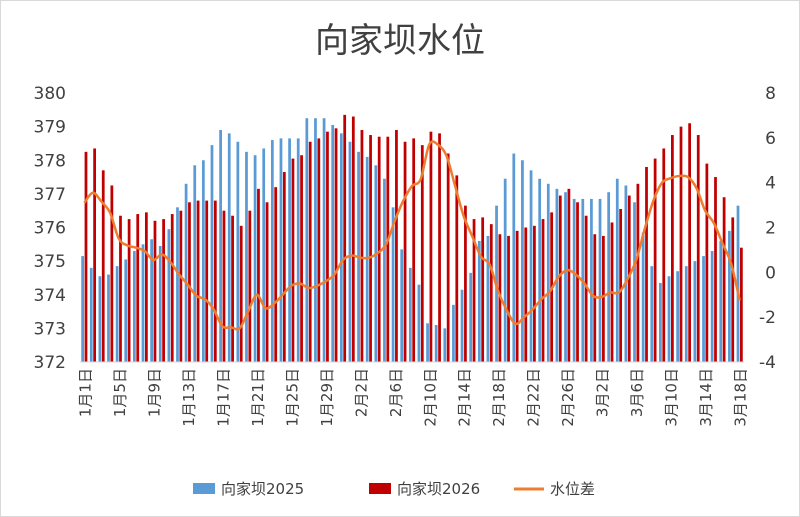 The image size is (800, 517). What do you see at coordinates (770, 273) in the screenshot?
I see `y-right-tick-label: 0` at bounding box center [770, 273].